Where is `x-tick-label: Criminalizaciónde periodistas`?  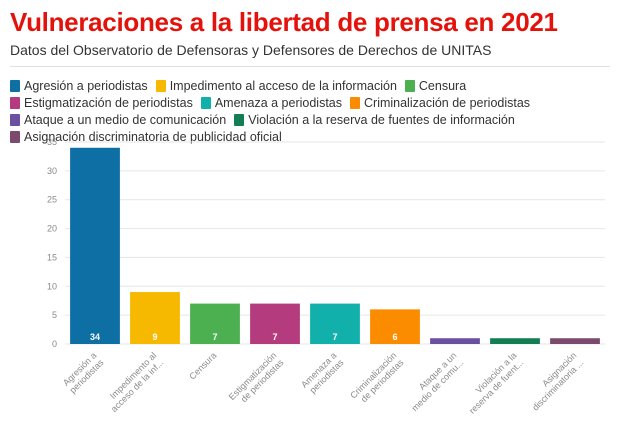 x-tick-label: Criminalizaciónde periodistas is located at coordinates (377, 379).